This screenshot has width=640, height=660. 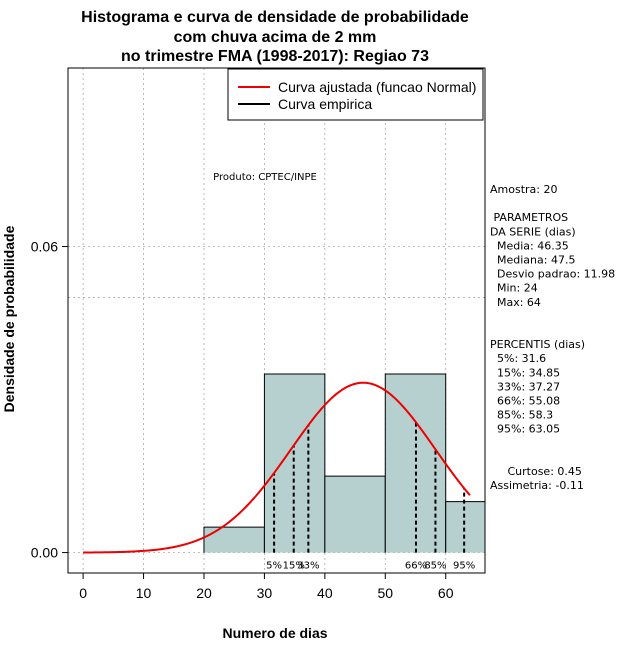 I want to click on chart-title-line-2: com chuva acima de 2 mm, so click(x=275, y=37).